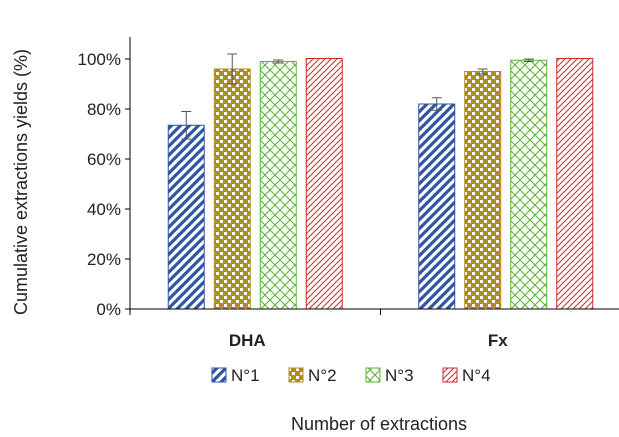 The width and height of the screenshot is (619, 437). I want to click on y-tick-label: 100%, so click(99, 59).